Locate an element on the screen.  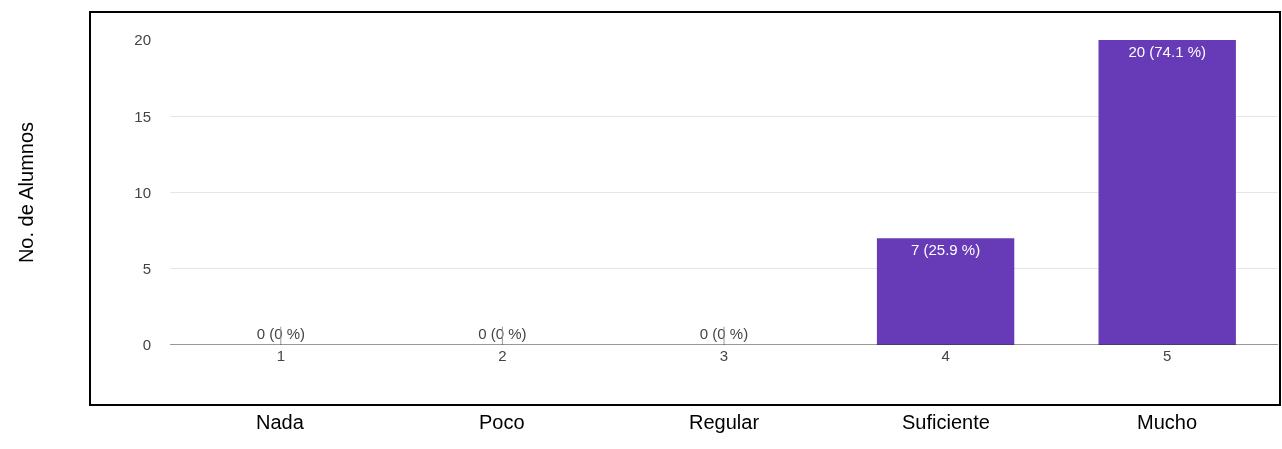
text: Mucho is located at coordinates (1167, 422).